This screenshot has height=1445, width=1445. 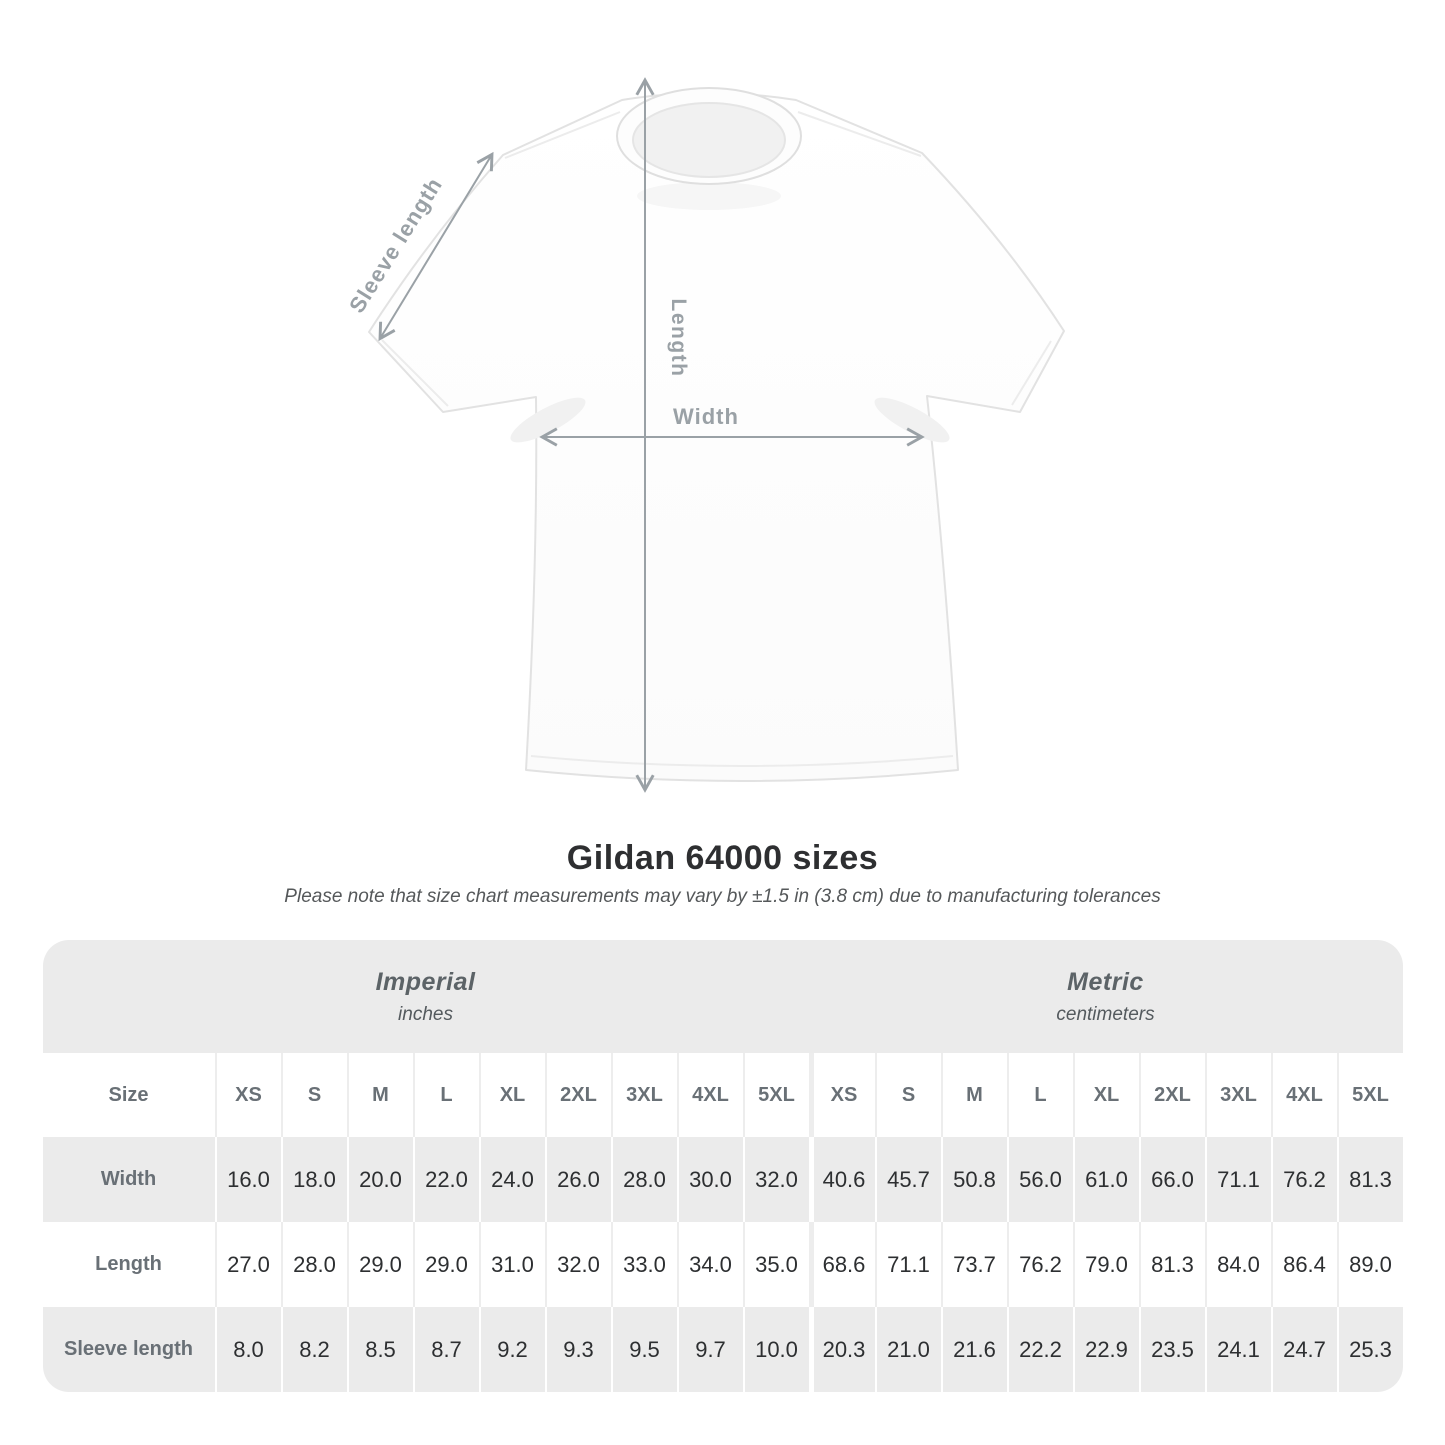 What do you see at coordinates (973, 1349) in the screenshot?
I see `table-cell: 21.6` at bounding box center [973, 1349].